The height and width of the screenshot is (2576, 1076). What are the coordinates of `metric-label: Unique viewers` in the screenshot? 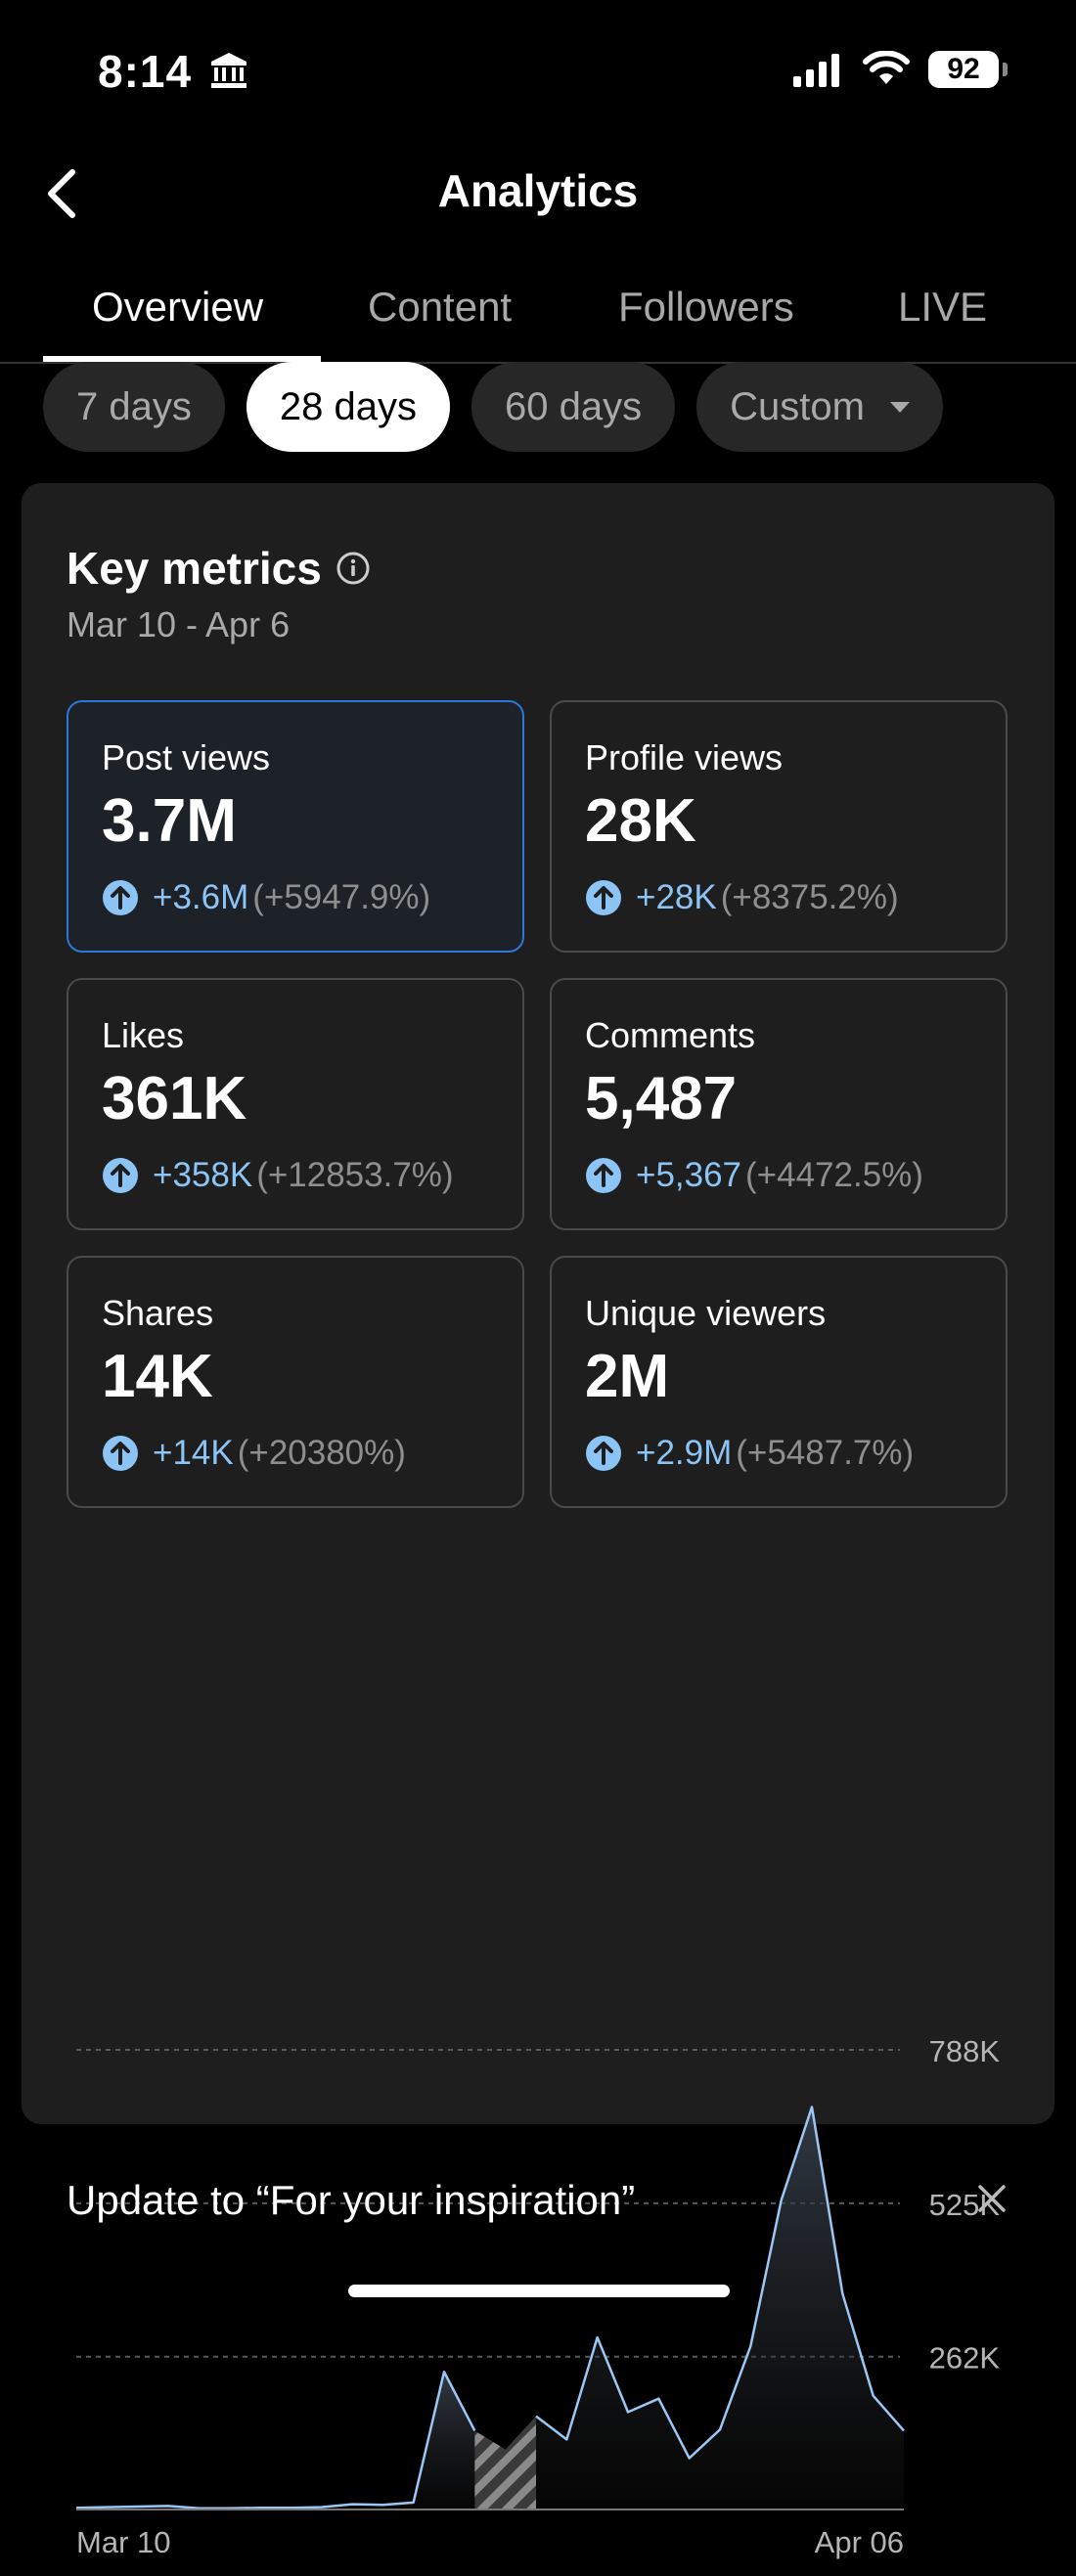 It's located at (706, 1313).